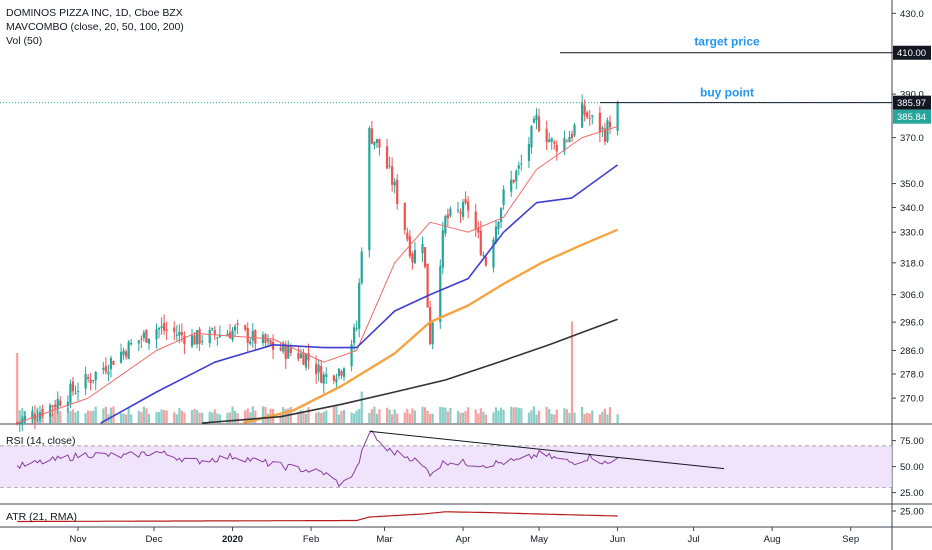 This screenshot has height=550, width=932. What do you see at coordinates (727, 42) in the screenshot?
I see `target-price-annotation: target price` at bounding box center [727, 42].